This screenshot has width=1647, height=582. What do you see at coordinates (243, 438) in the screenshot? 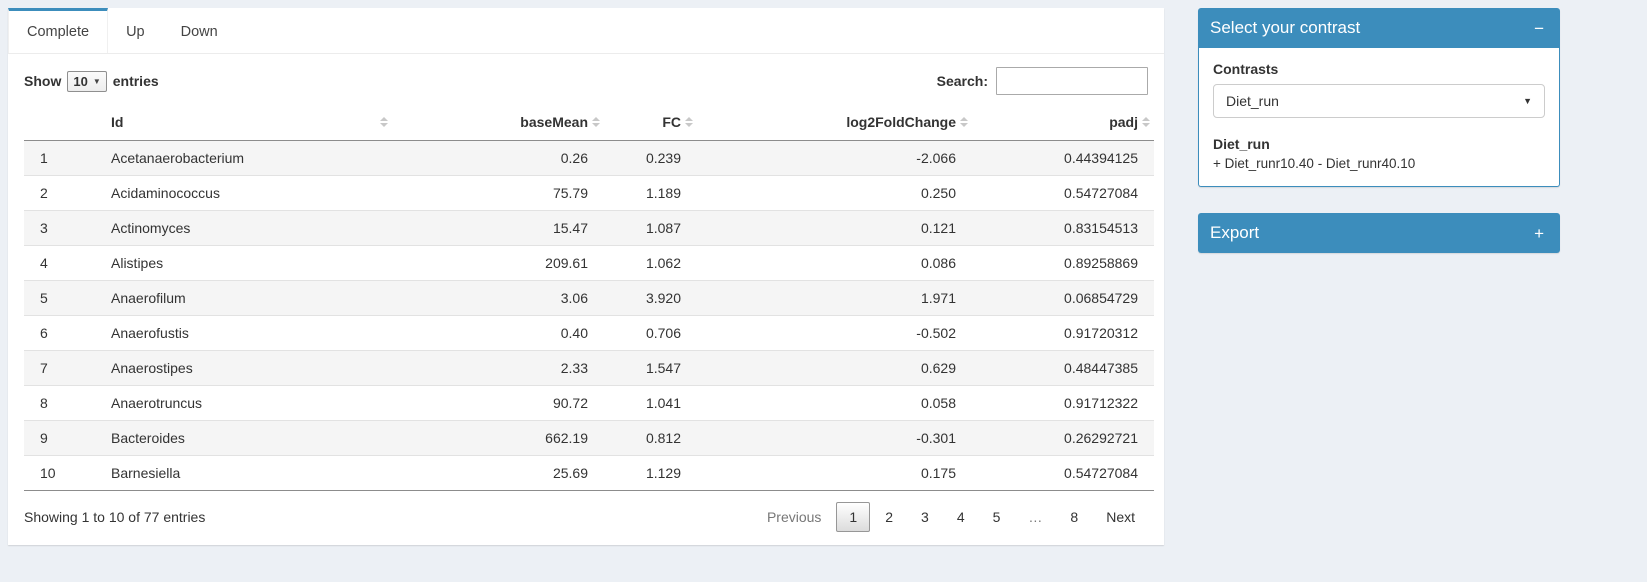
I see `cell-id: Bacteroides` at bounding box center [243, 438].